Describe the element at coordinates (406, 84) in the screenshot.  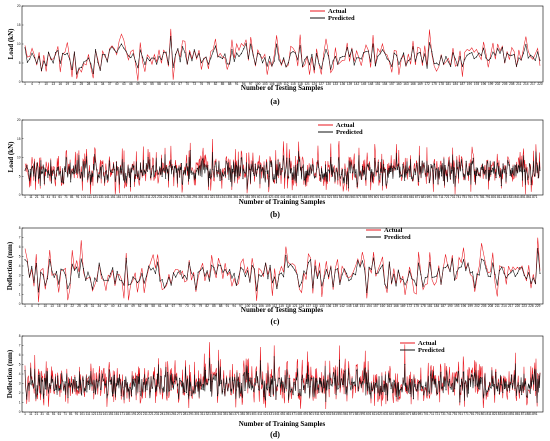
I see `x-tick-label: 163` at that location.